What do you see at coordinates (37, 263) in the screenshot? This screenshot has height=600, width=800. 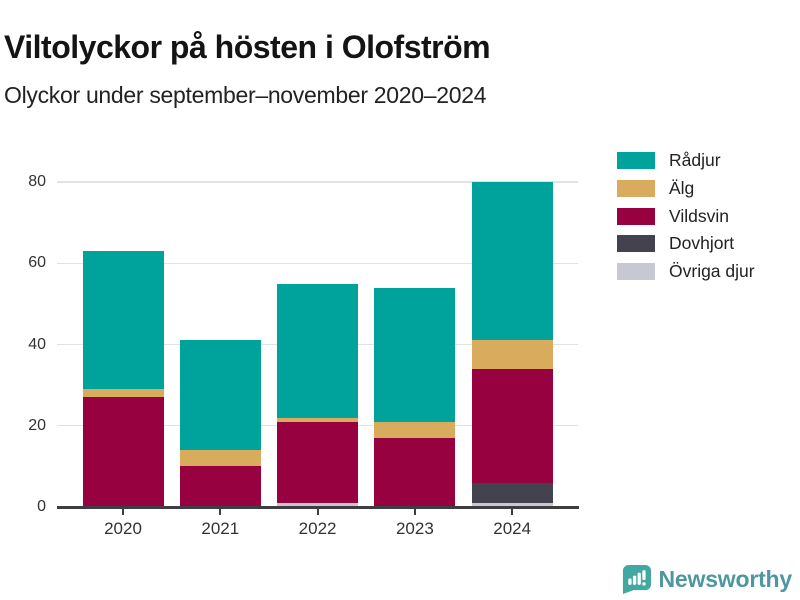 I see `y-axis-tick-label: 60` at bounding box center [37, 263].